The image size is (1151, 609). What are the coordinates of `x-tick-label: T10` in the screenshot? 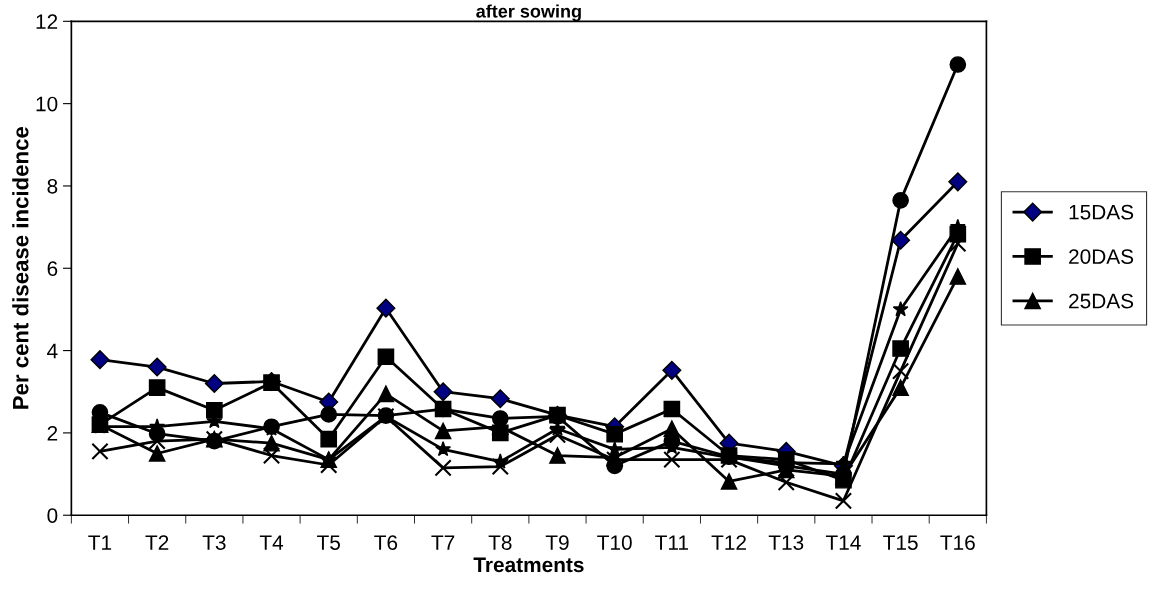 It's located at (614, 542).